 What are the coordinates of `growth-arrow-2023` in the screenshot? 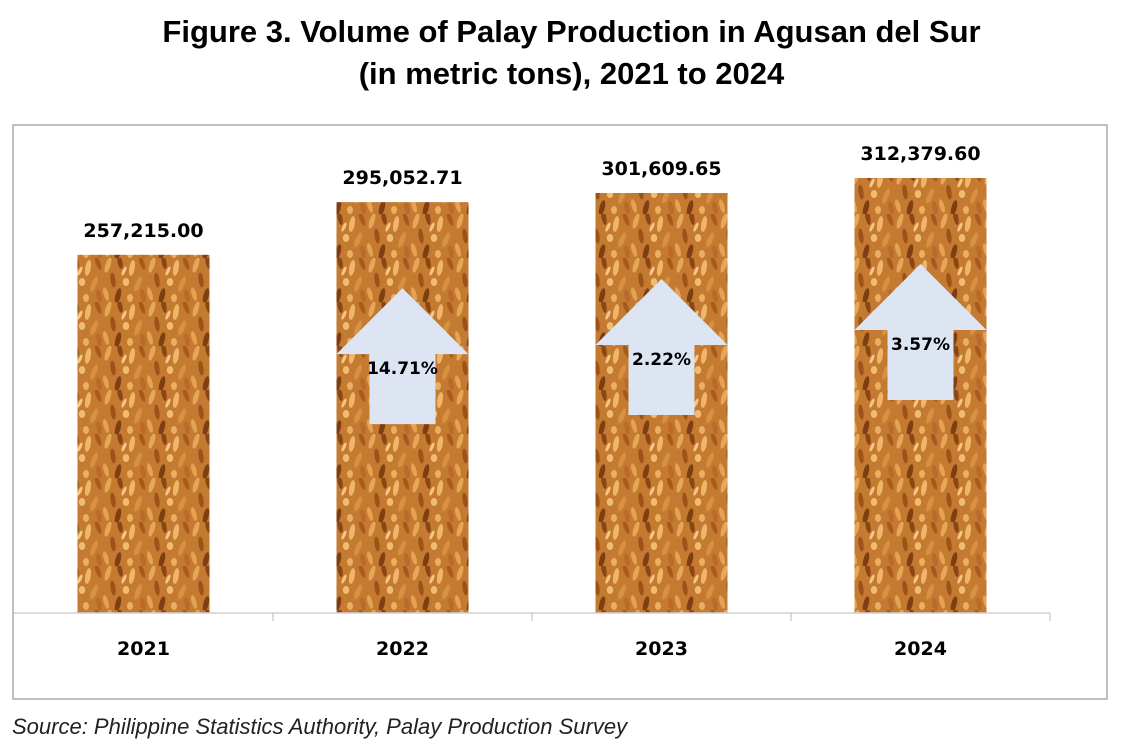 It's located at (661, 346).